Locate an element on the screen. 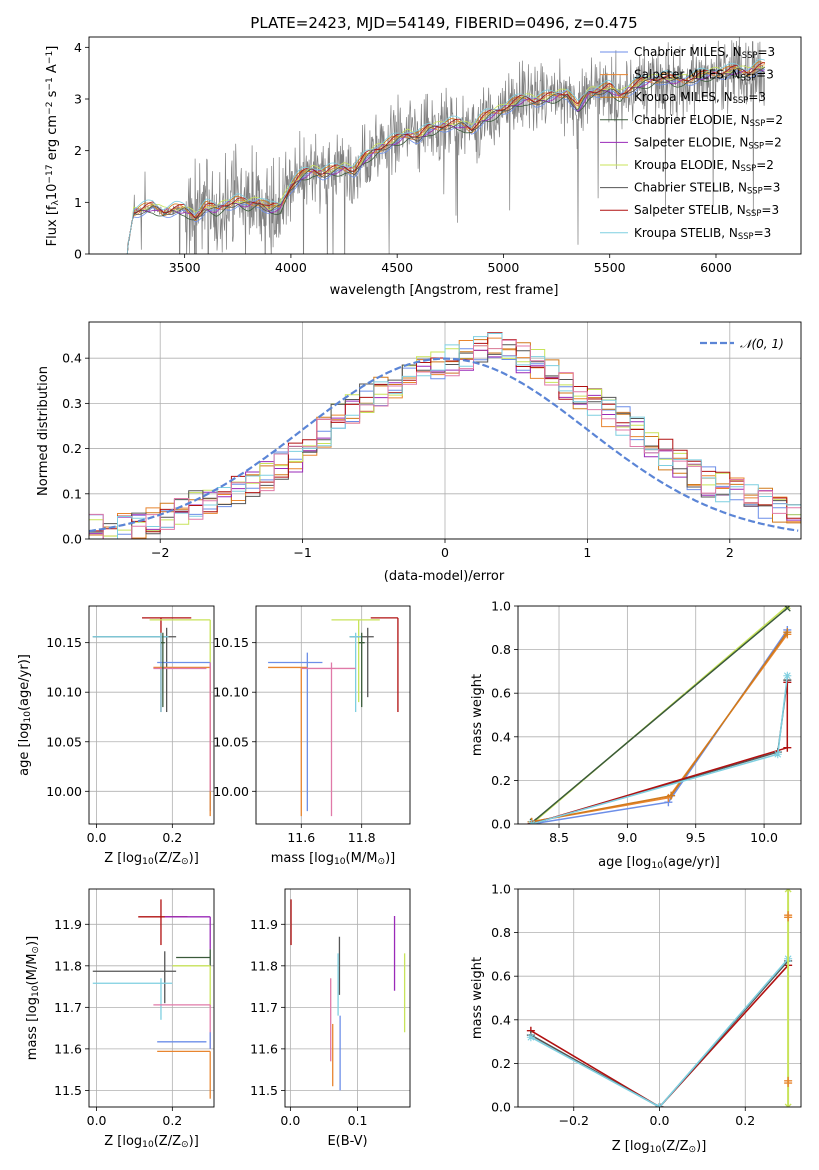  y-tick-label: 10.15 is located at coordinates (231, 642).